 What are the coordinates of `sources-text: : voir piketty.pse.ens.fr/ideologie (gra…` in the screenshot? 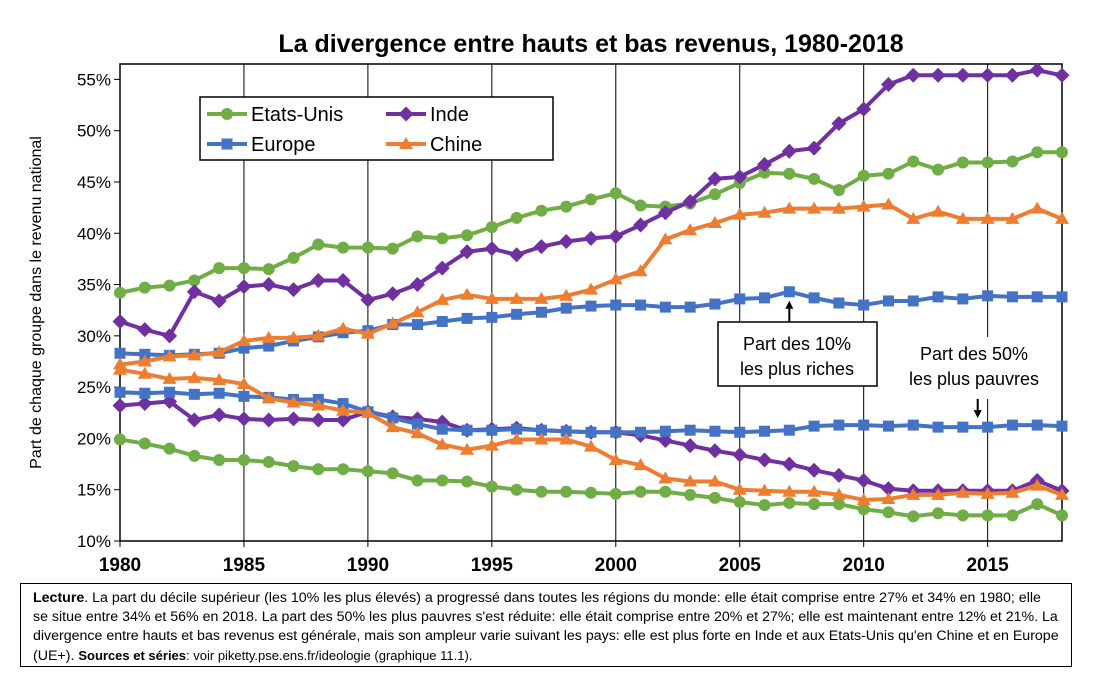 It's located at (329, 655).